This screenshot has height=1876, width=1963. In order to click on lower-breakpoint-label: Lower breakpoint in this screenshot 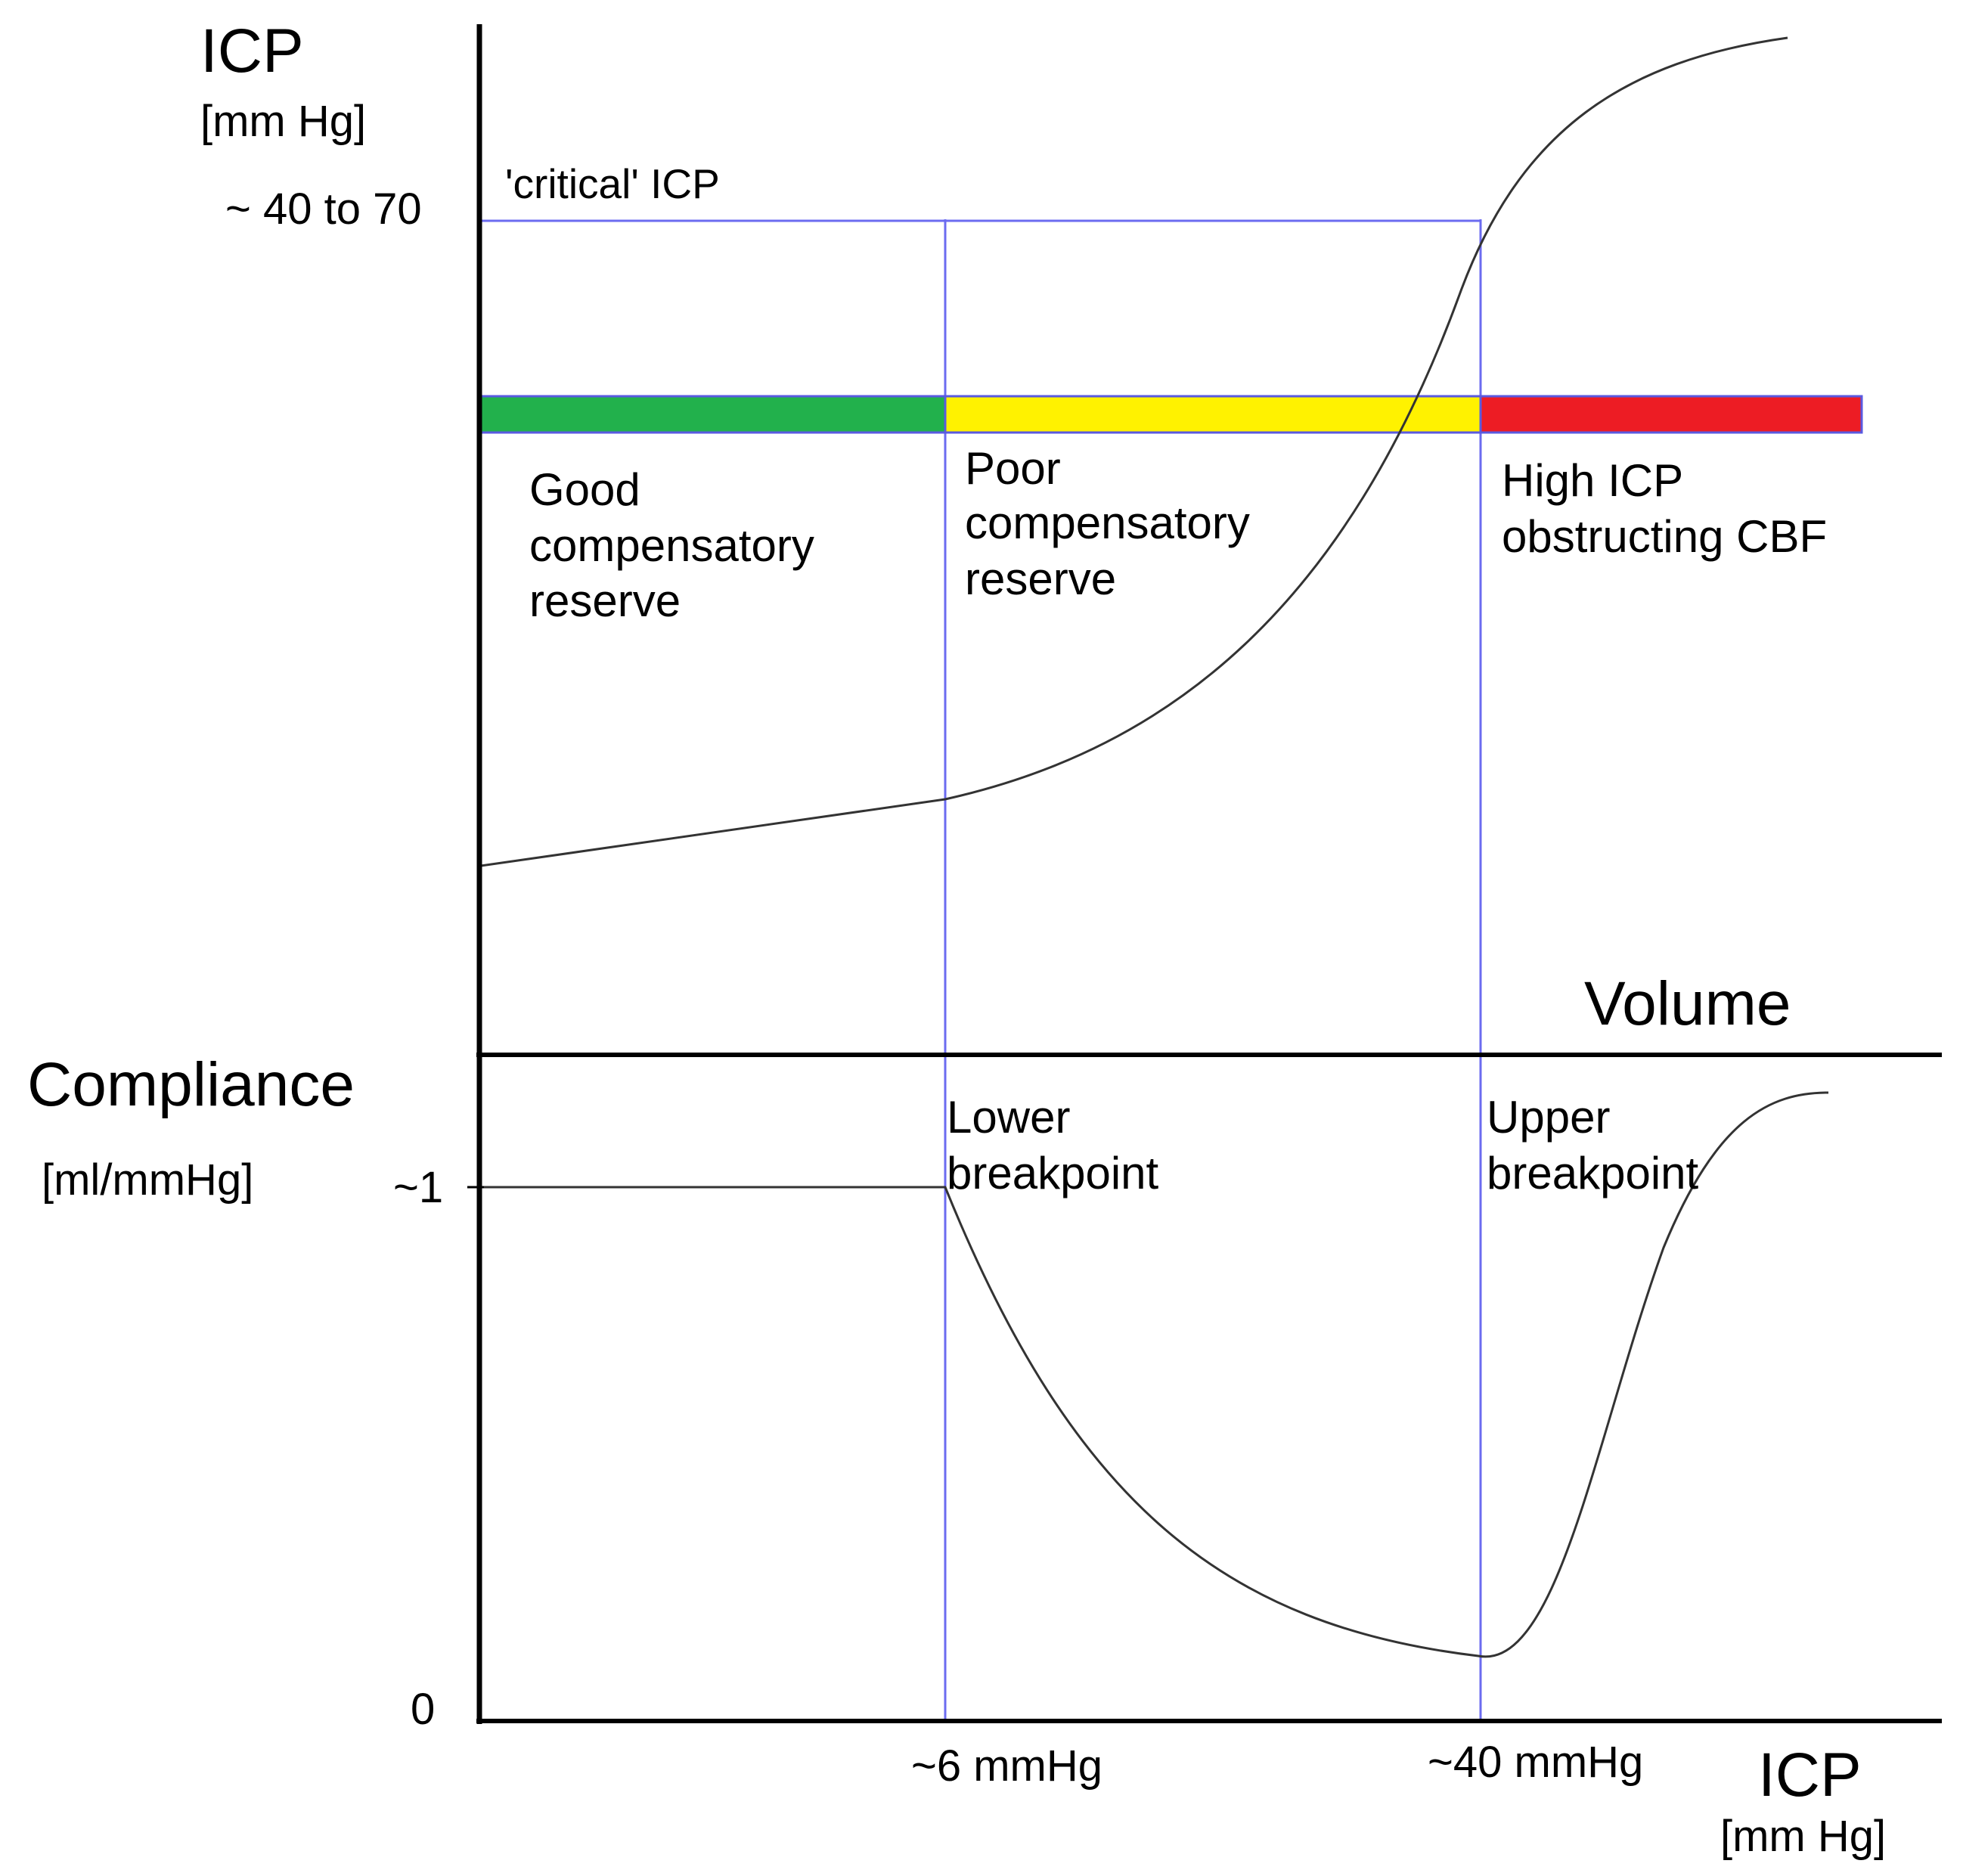, I will do `click(1053, 1145)`.